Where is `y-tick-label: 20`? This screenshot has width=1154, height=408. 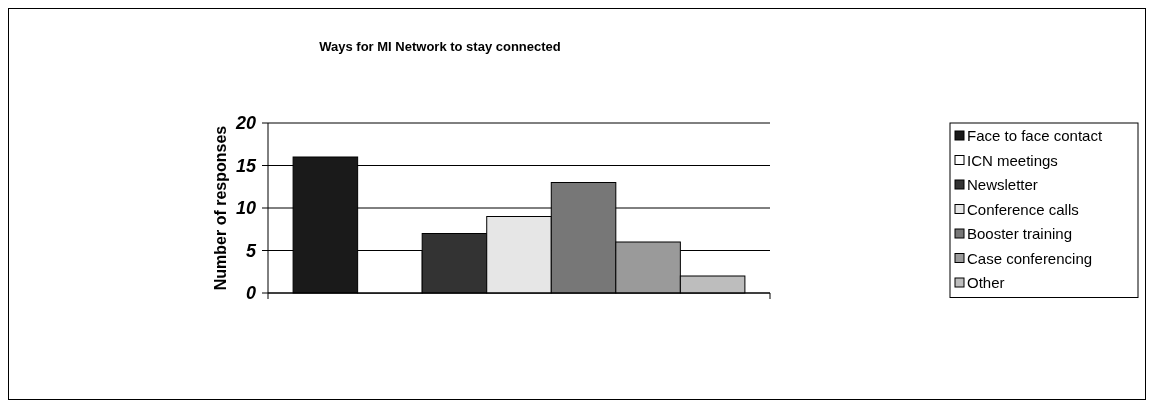 y-tick-label: 20 is located at coordinates (245, 123).